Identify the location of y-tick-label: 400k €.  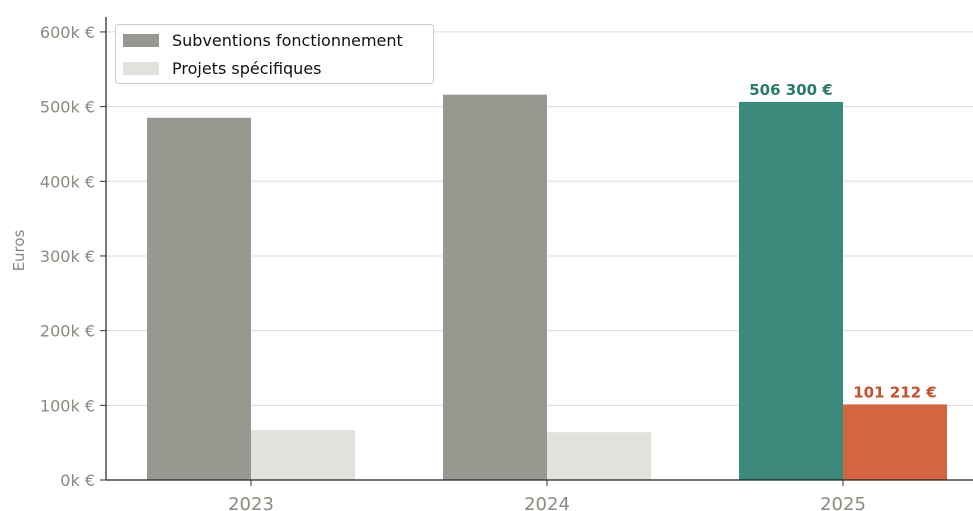
(67, 181).